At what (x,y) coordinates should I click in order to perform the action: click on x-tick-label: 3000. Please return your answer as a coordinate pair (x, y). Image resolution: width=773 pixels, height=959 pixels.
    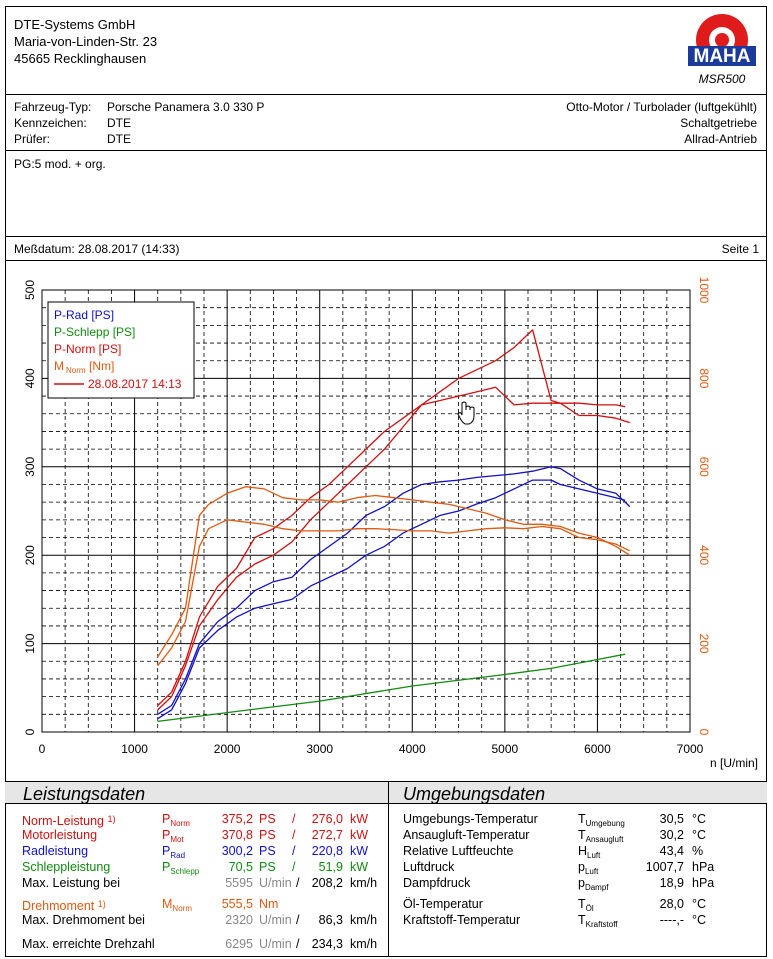
    Looking at the image, I should click on (319, 749).